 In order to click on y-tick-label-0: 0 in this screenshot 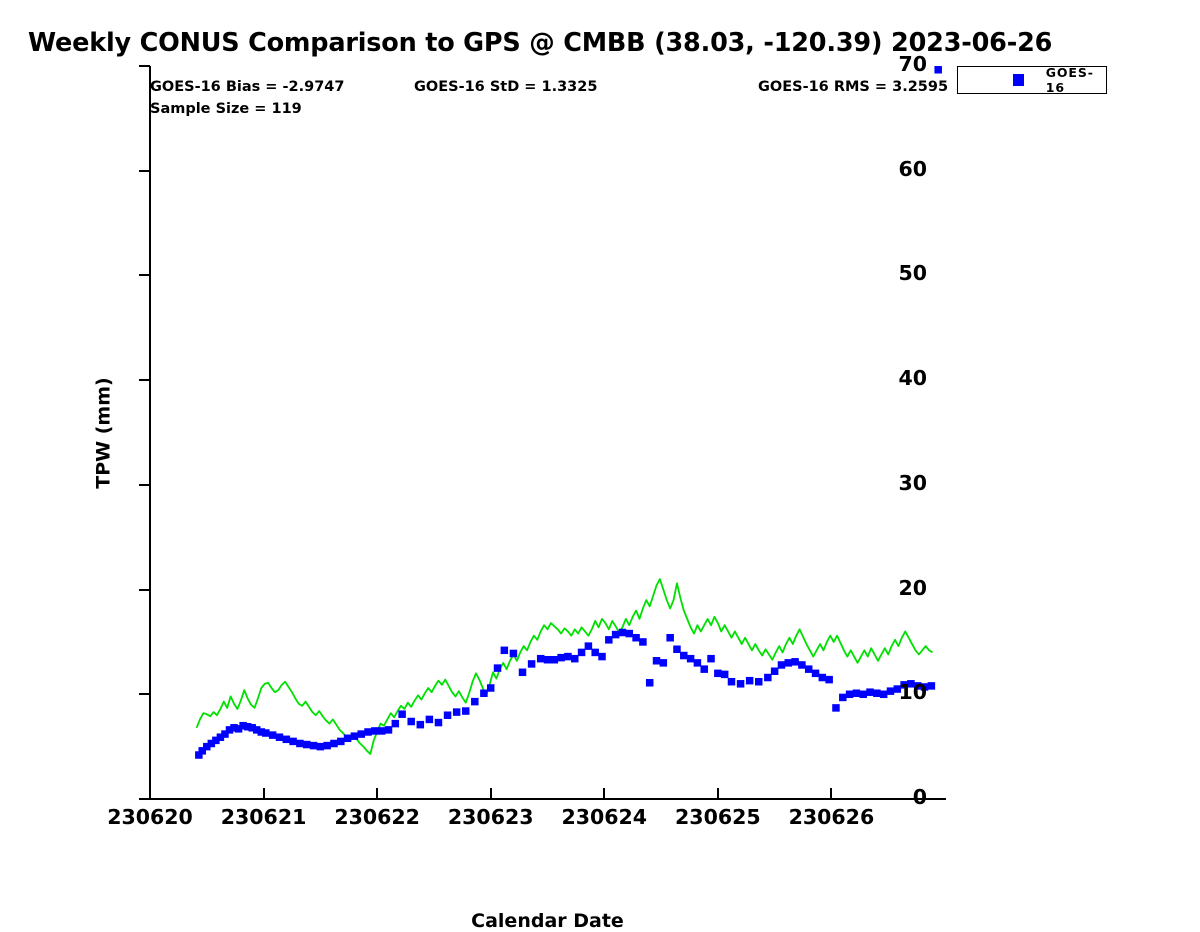, I will do `click(919, 797)`.